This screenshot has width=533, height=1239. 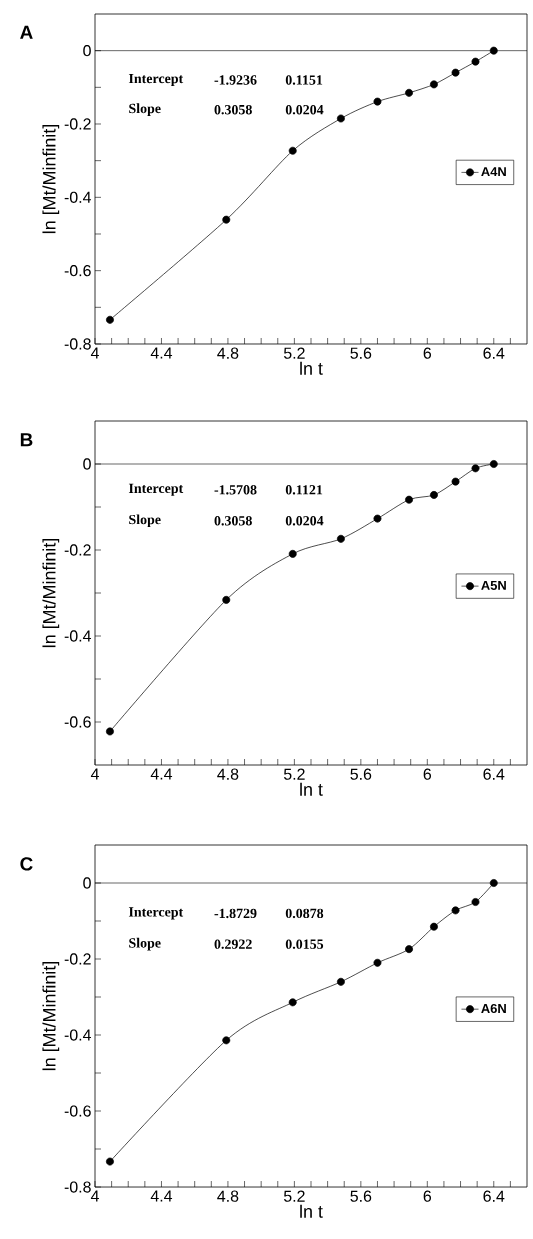 What do you see at coordinates (304, 490) in the screenshot?
I see `annotation: 0.1121` at bounding box center [304, 490].